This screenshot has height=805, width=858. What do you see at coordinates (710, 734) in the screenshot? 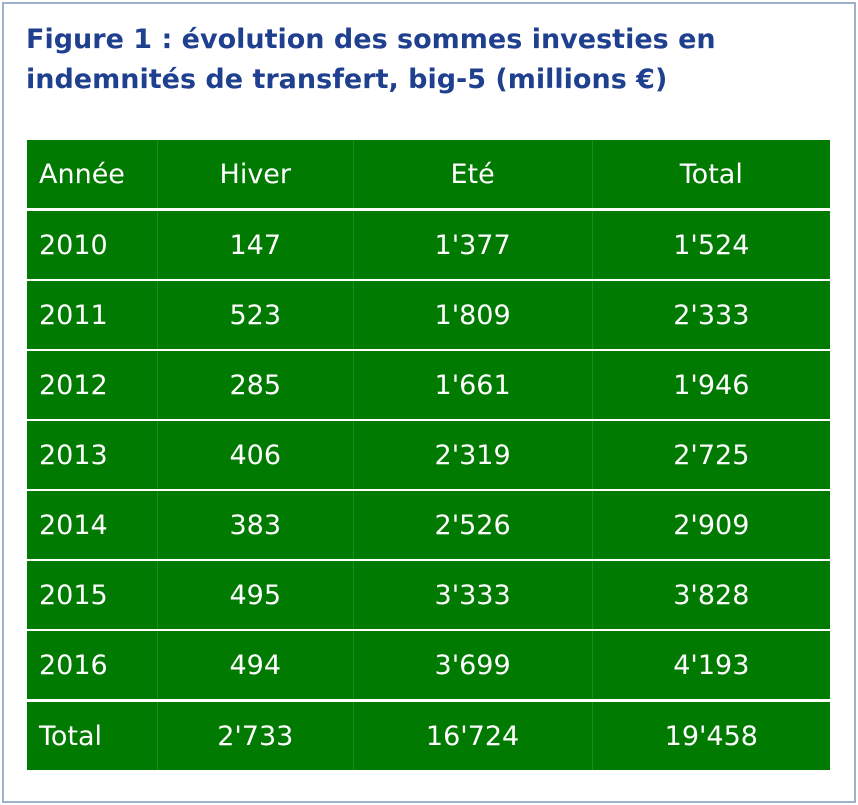
I see `total-cell: 19'458` at bounding box center [710, 734].